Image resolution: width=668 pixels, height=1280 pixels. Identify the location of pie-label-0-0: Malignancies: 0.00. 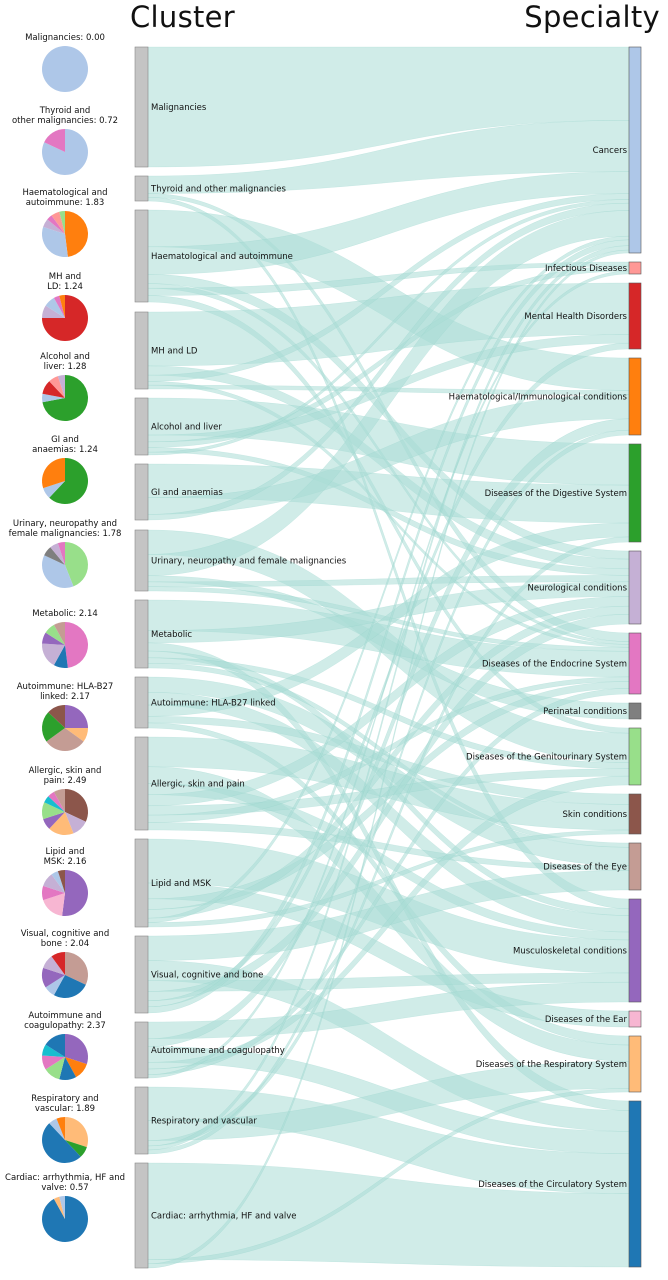
(65, 38).